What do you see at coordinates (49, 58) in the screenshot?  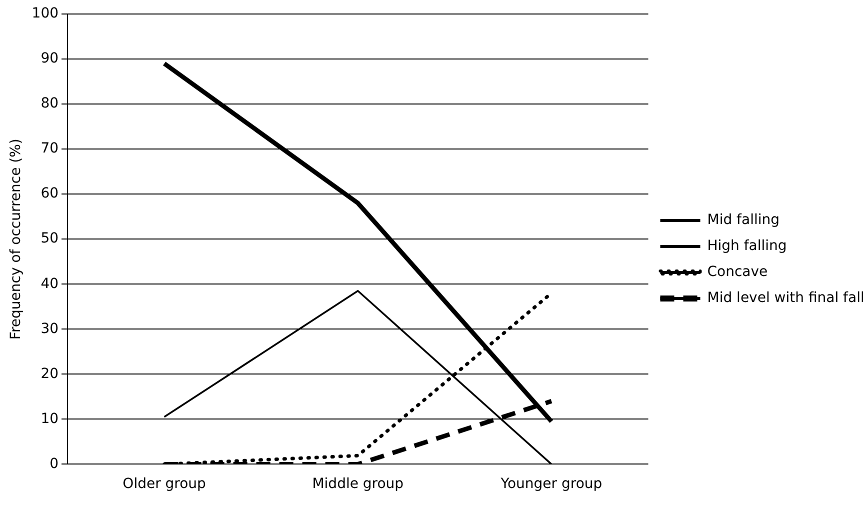 I see `y-tick-label: 90` at bounding box center [49, 58].